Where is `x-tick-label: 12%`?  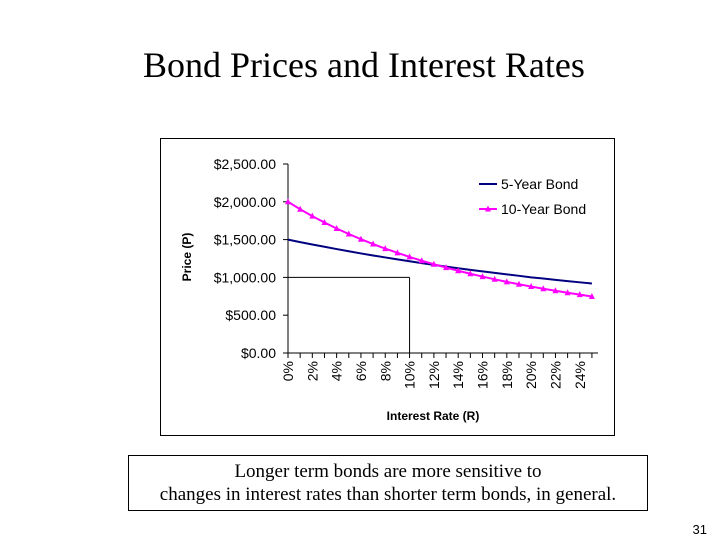 x-tick-label: 12% is located at coordinates (434, 375).